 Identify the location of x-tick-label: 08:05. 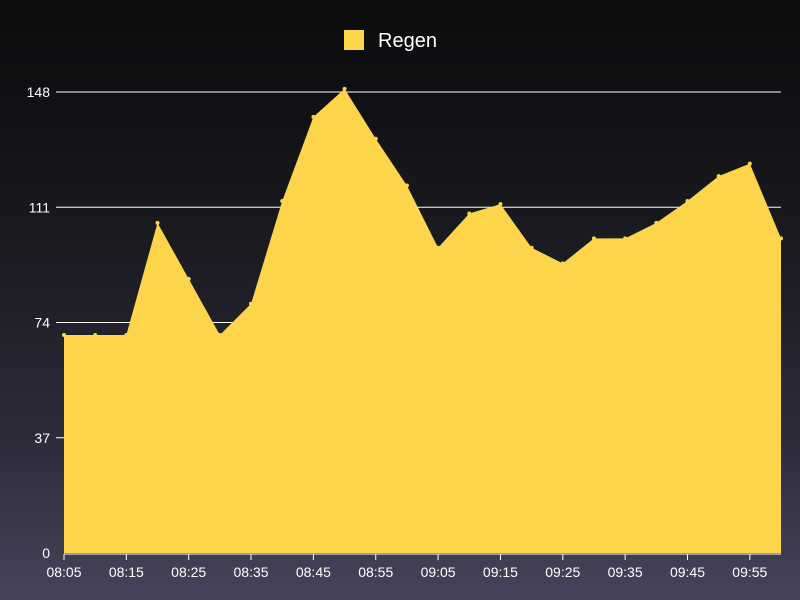
(63, 572).